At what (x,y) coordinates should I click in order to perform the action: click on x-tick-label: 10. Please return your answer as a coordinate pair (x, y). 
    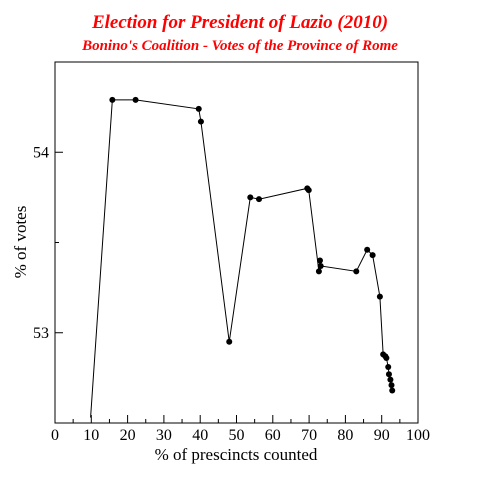
    Looking at the image, I should click on (91, 435).